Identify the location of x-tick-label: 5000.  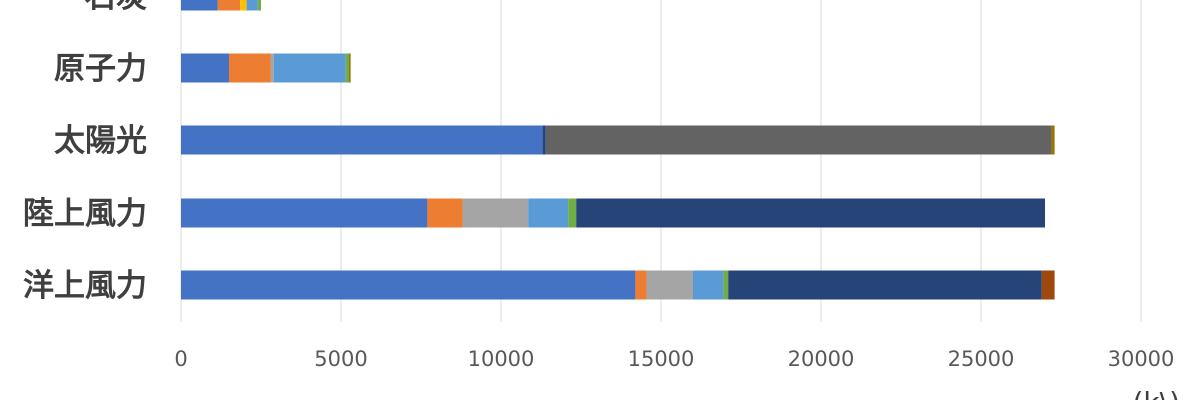
(340, 359).